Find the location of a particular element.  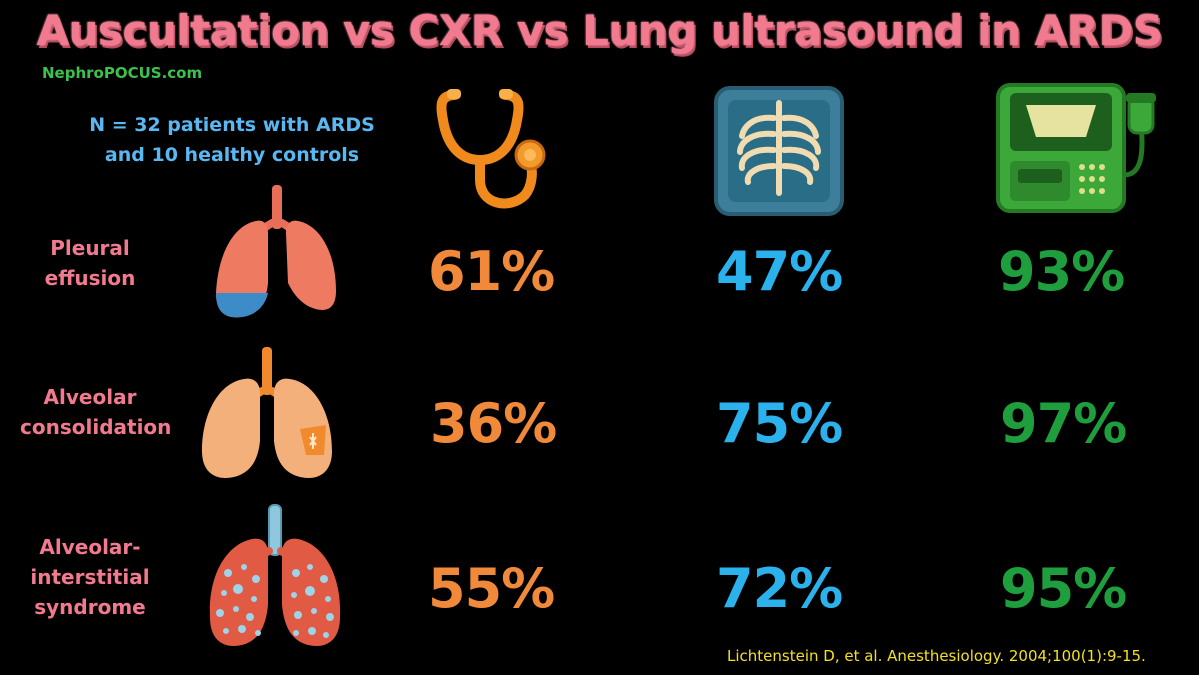

row-label-line: interstitial is located at coordinates (90, 577).